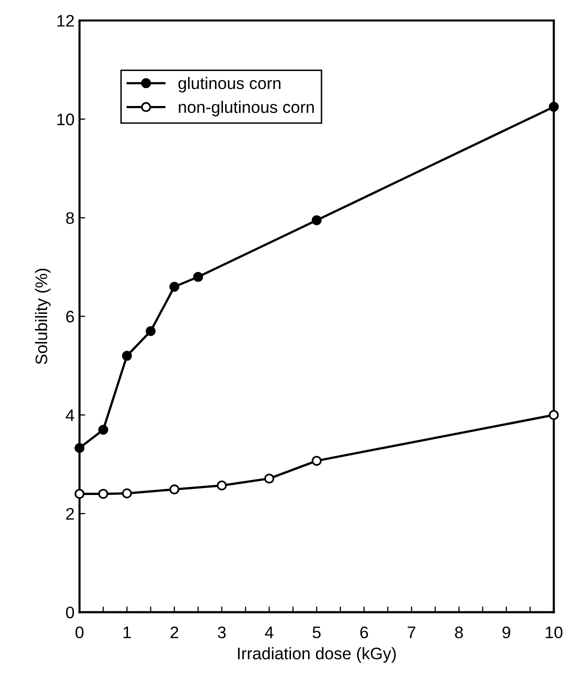 The height and width of the screenshot is (684, 568). Describe the element at coordinates (65, 20) in the screenshot. I see `y-tick-label: 12` at that location.